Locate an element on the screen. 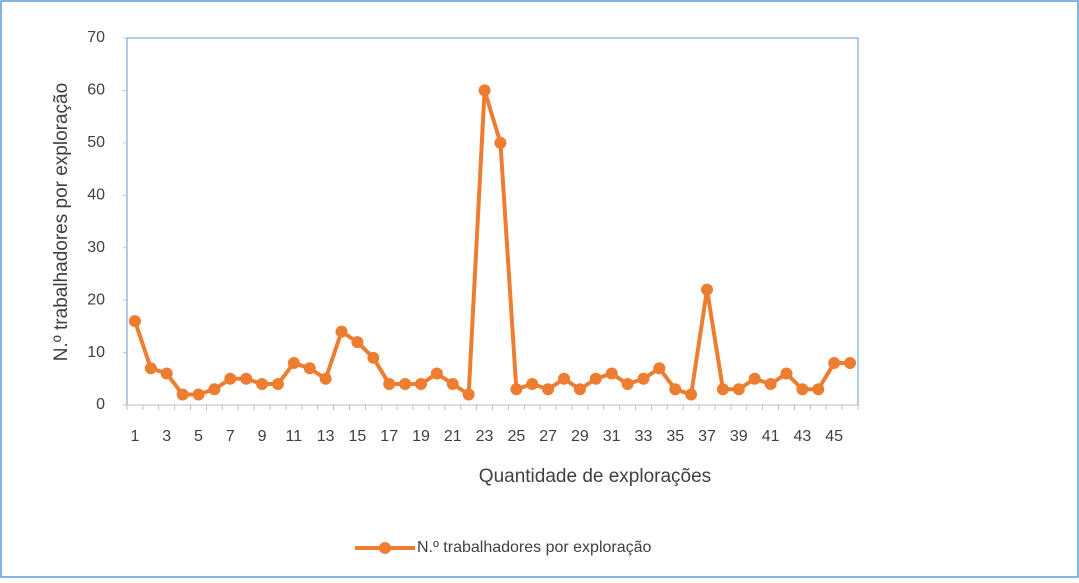  x-tick-label: 9 is located at coordinates (262, 436).